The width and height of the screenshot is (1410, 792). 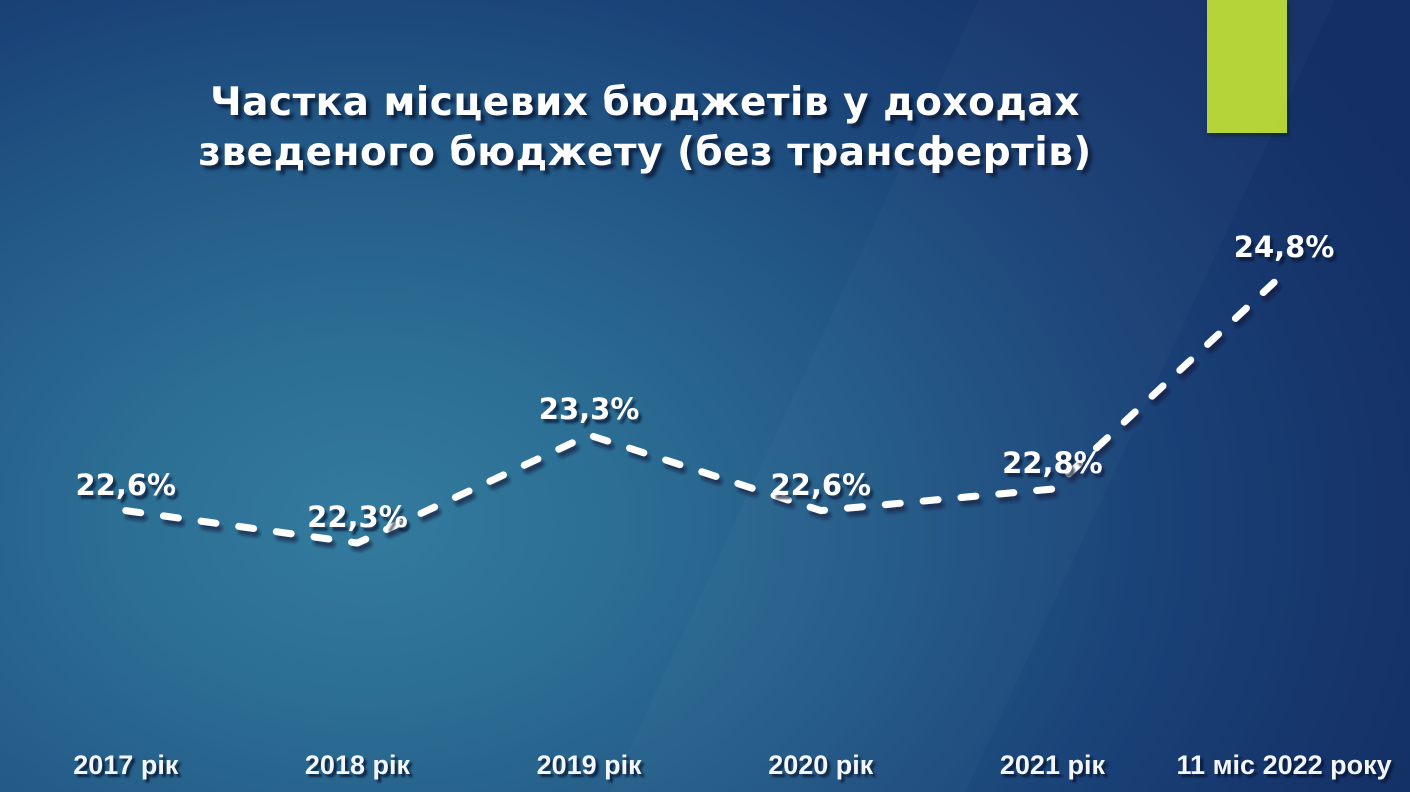 What do you see at coordinates (126, 765) in the screenshot?
I see `x-axis-label-2017: 2017 рік` at bounding box center [126, 765].